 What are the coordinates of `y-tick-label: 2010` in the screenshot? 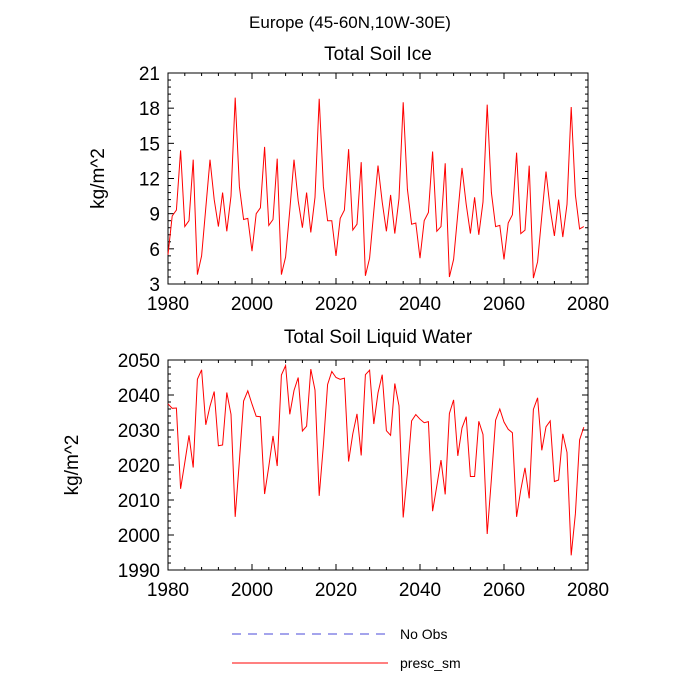 It's located at (139, 501).